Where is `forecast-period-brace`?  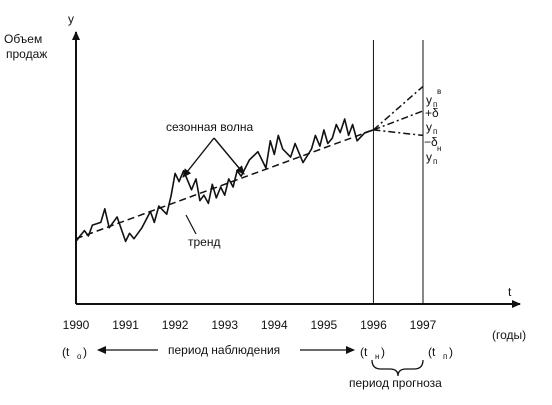 forecast-period-brace is located at coordinates (397, 368).